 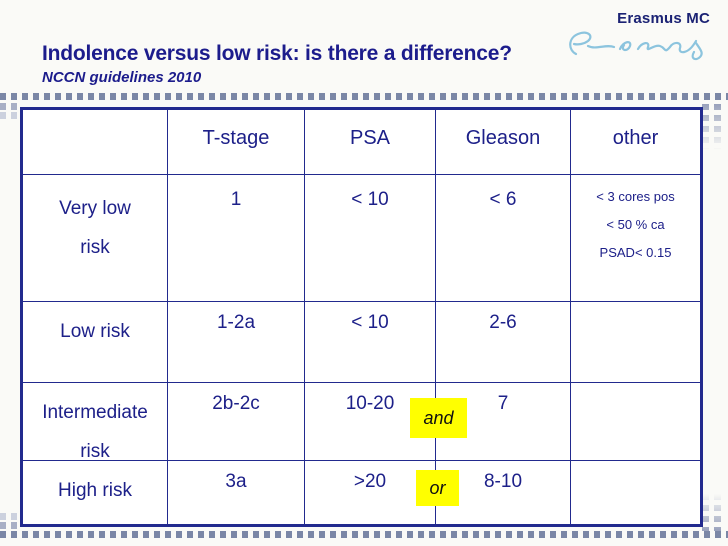 What do you see at coordinates (236, 238) in the screenshot?
I see `cell-t-stage: 1` at bounding box center [236, 238].